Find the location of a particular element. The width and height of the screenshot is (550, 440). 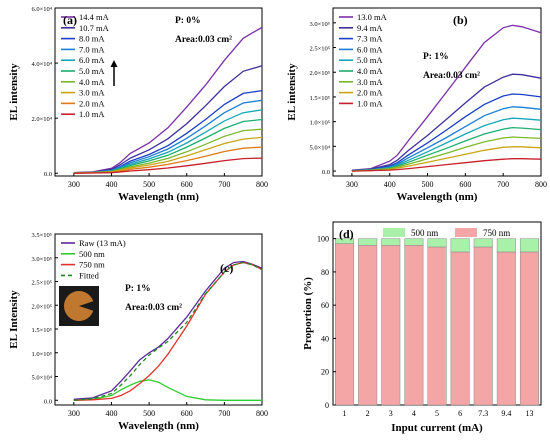

legend-label: 2.0 mA is located at coordinates (370, 93).